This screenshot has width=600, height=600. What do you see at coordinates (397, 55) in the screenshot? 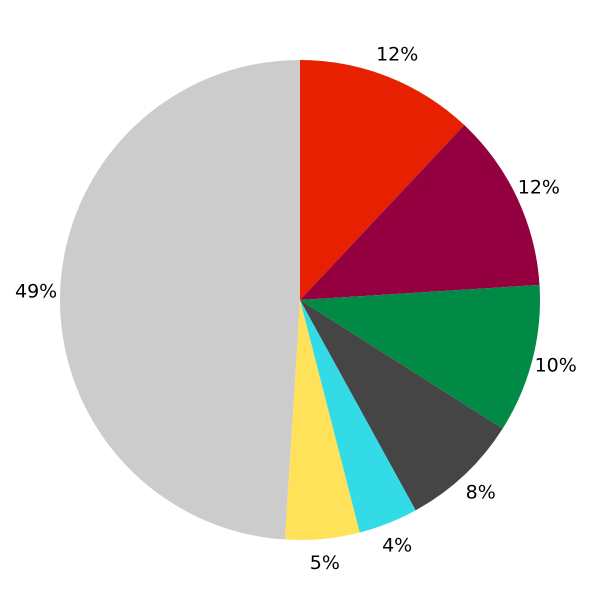
I see `pie-label-0: 12%` at bounding box center [397, 55].